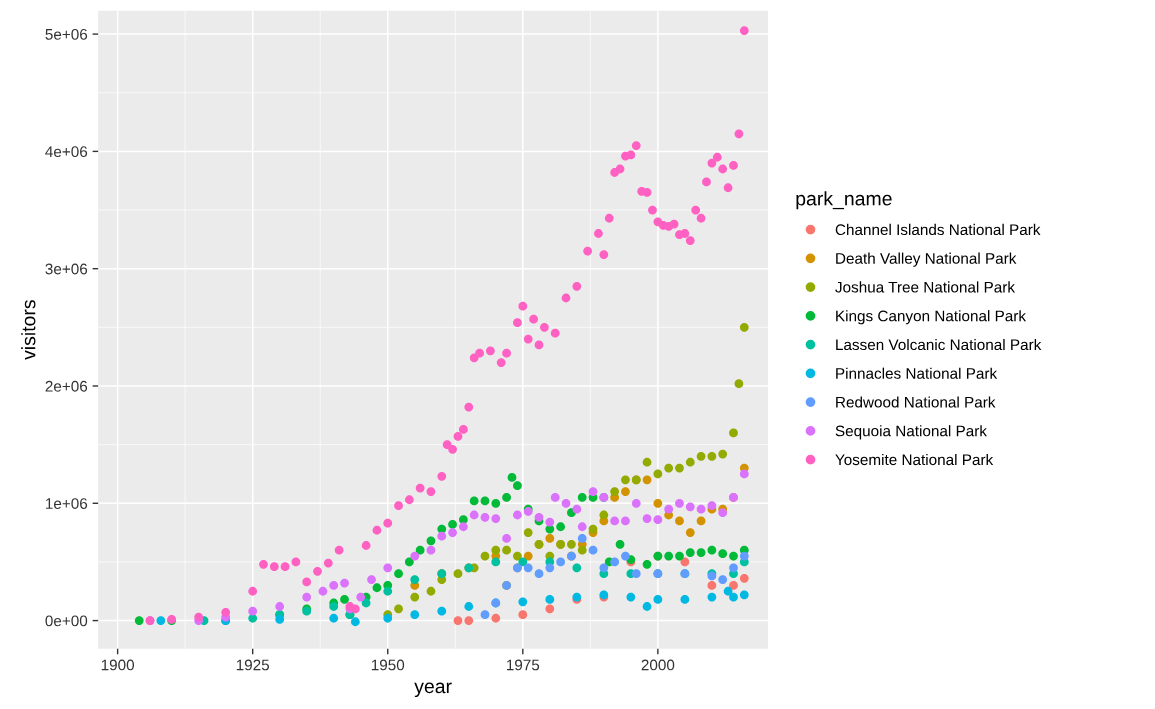 The image size is (1155, 709). I want to click on y-tick-label: 2e+06, so click(66, 386).